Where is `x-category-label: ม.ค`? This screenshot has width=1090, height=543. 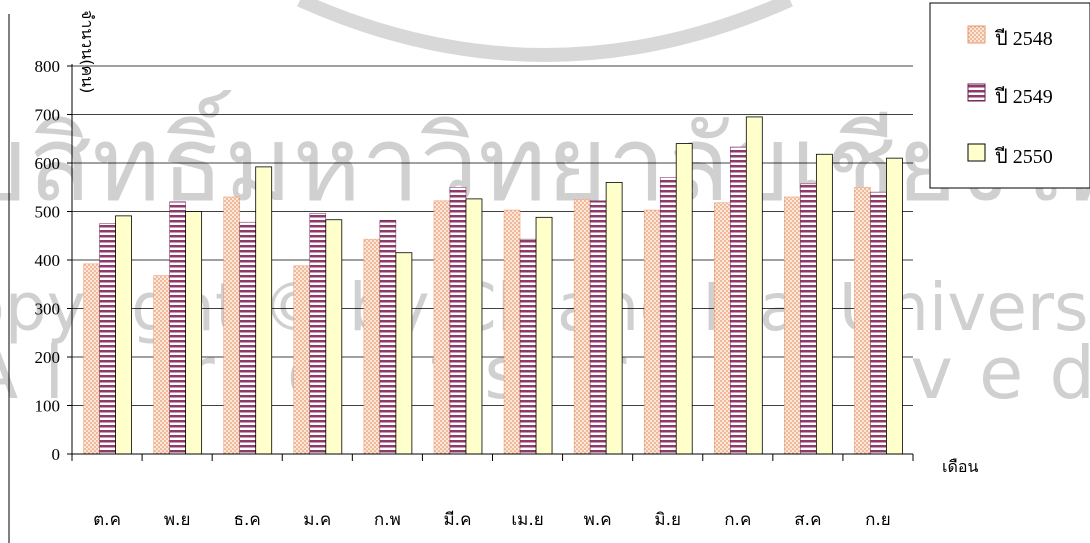 x-category-label: ม.ค is located at coordinates (317, 520).